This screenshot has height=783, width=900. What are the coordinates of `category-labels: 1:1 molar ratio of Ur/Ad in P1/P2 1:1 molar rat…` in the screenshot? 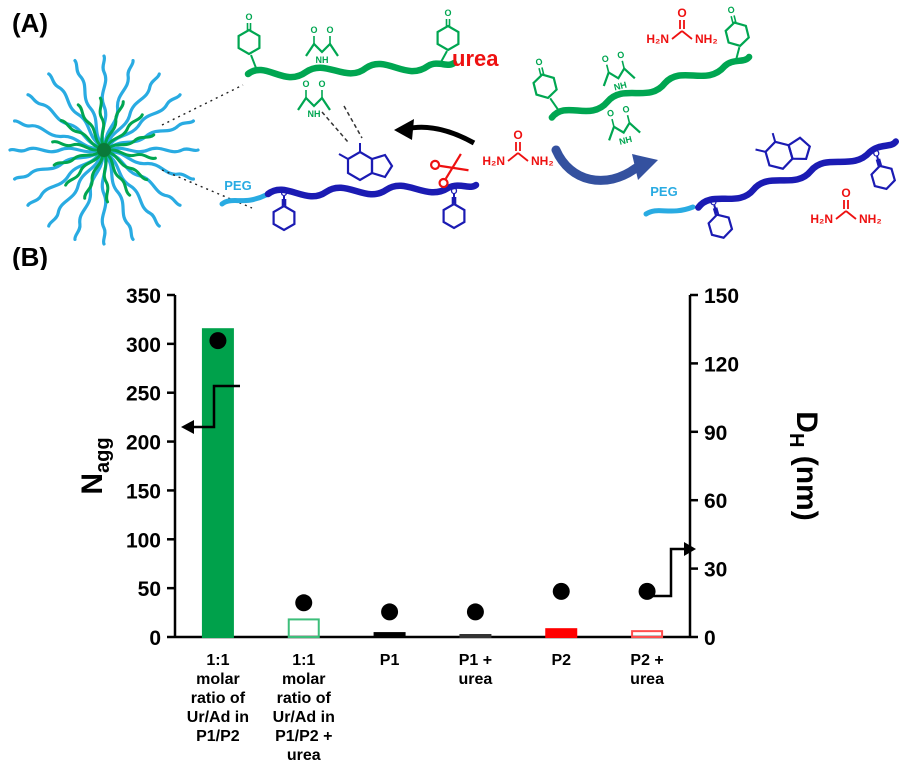 It's located at (425, 708).